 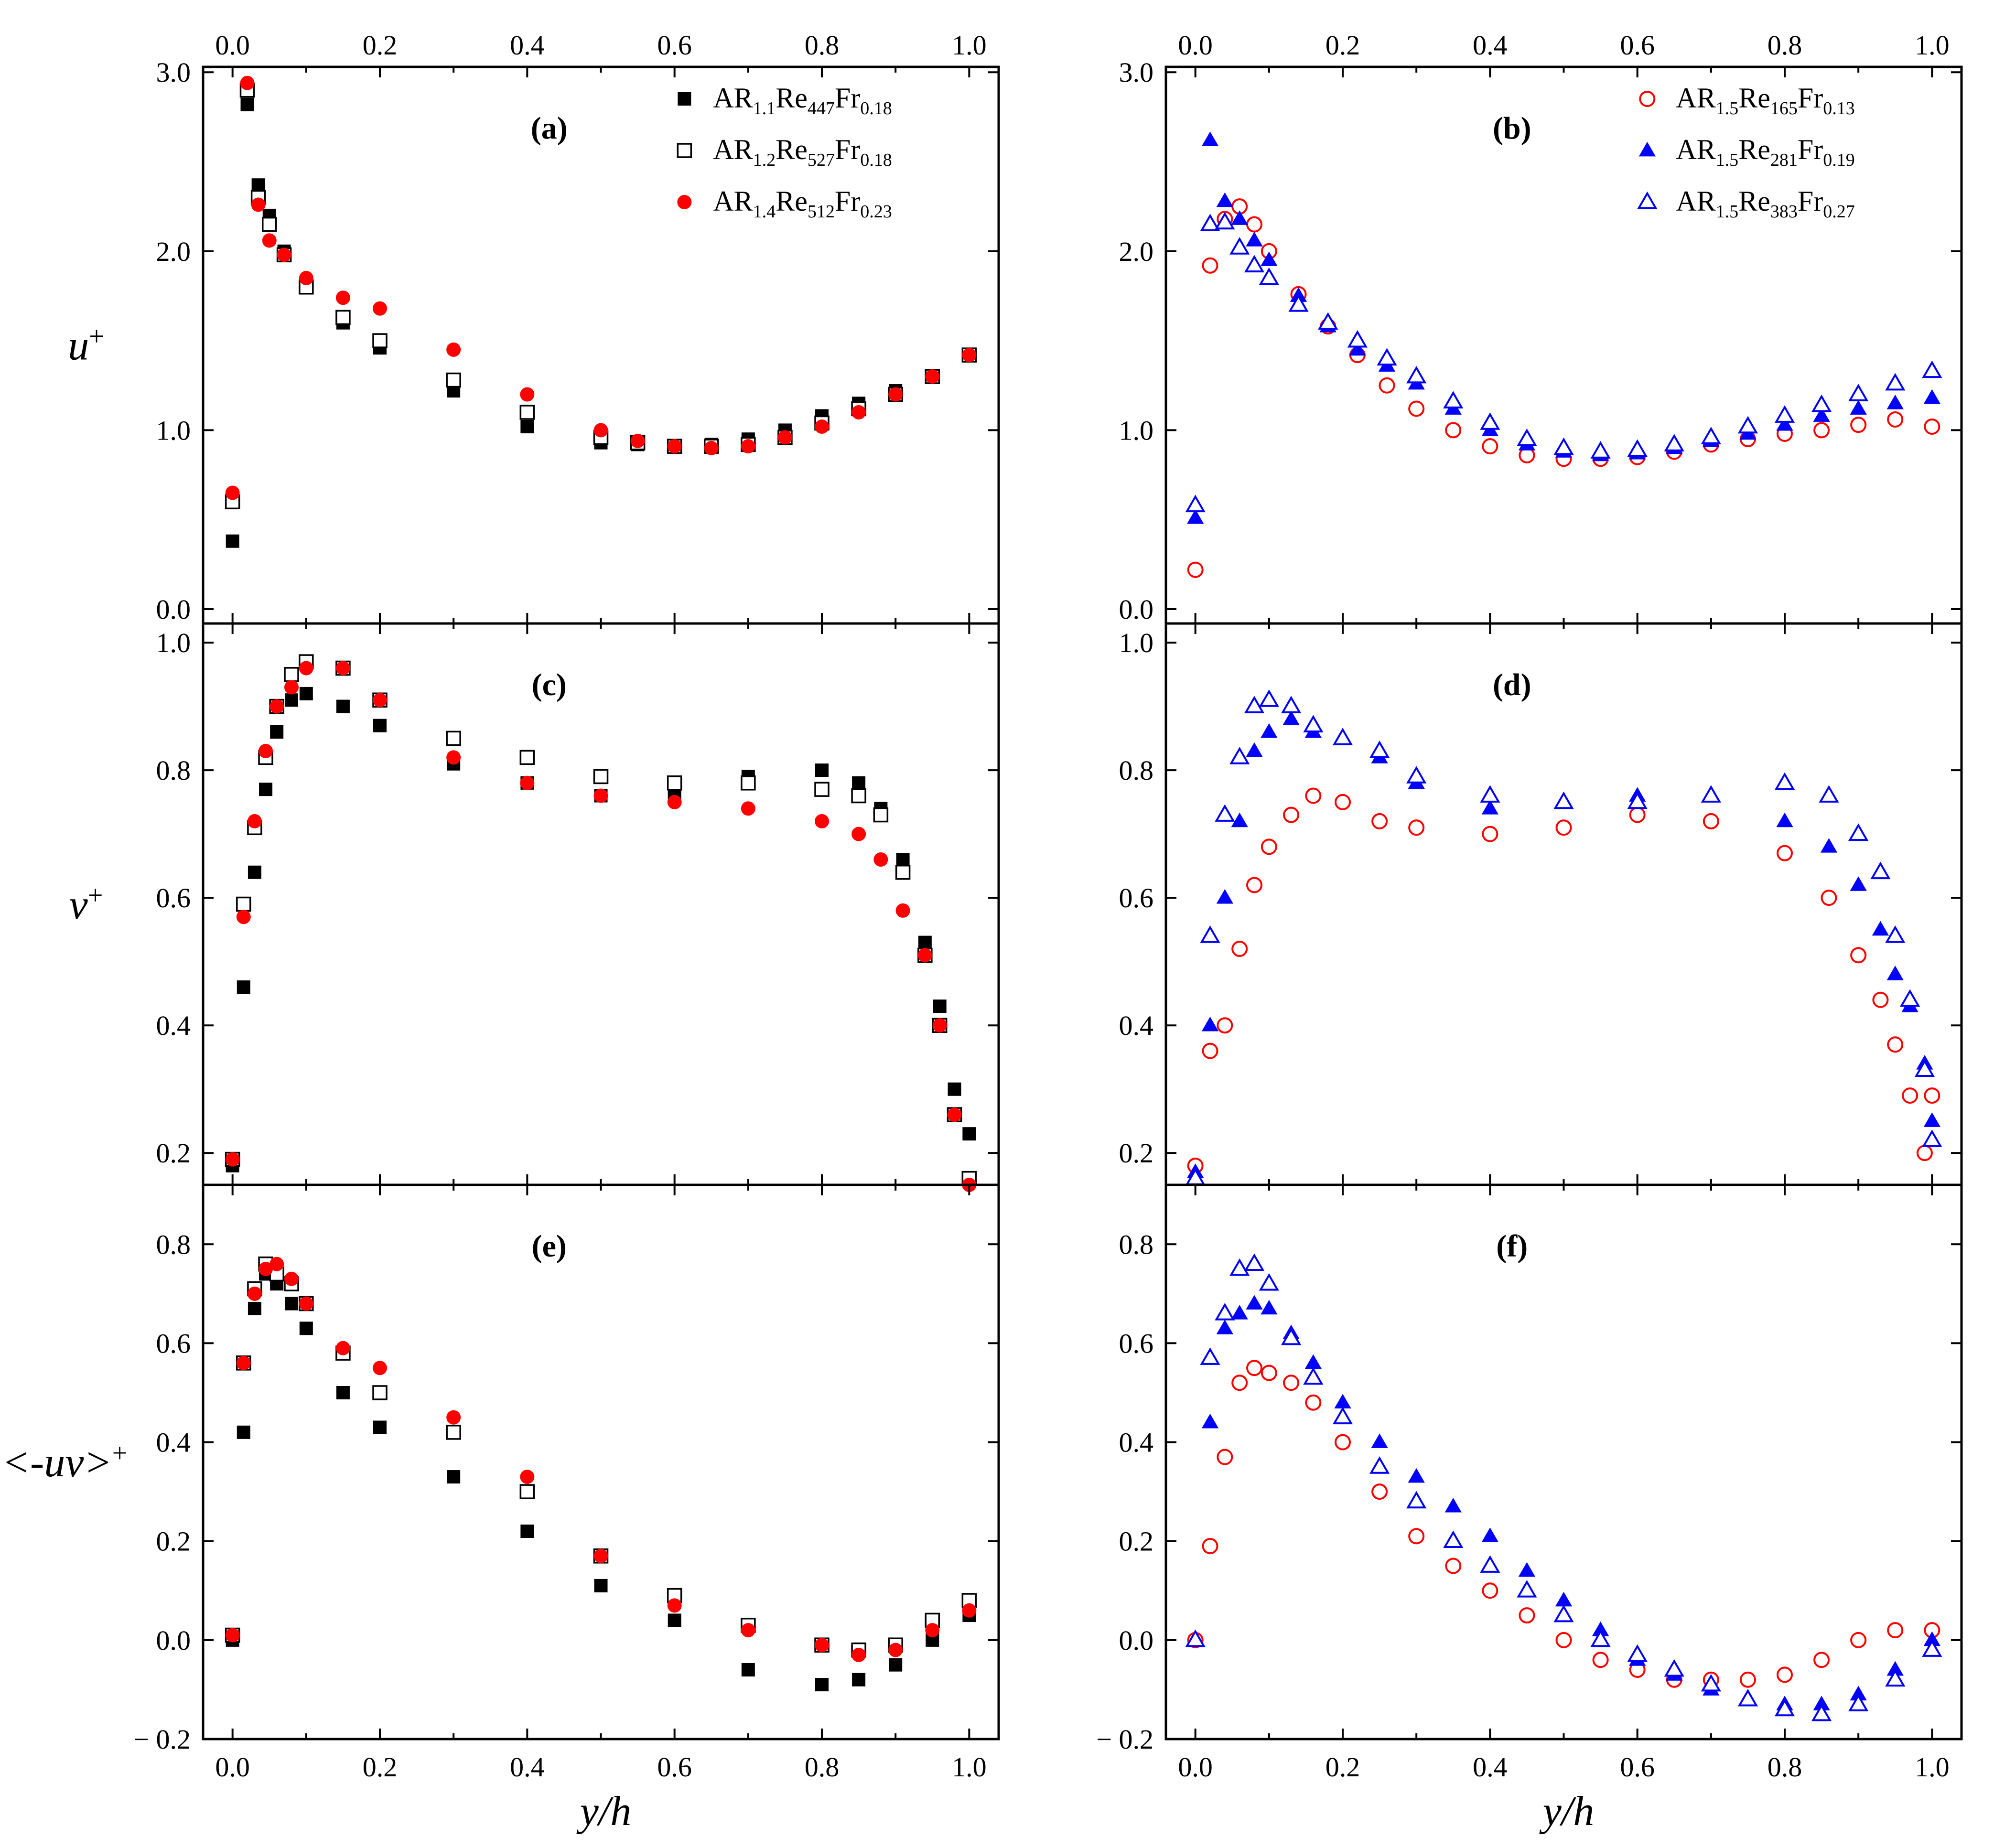 I want to click on legend-label-part: AR, so click(x=1695, y=98).